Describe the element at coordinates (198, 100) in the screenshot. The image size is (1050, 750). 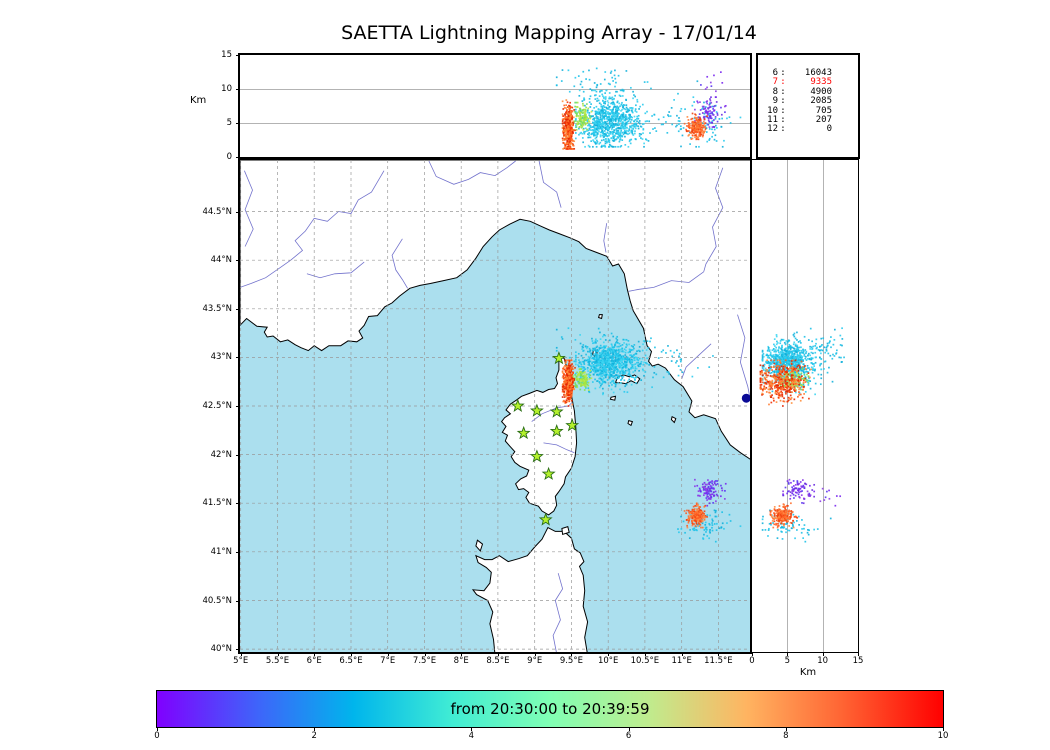
I see `altitude-axis-label-left: Km` at that location.